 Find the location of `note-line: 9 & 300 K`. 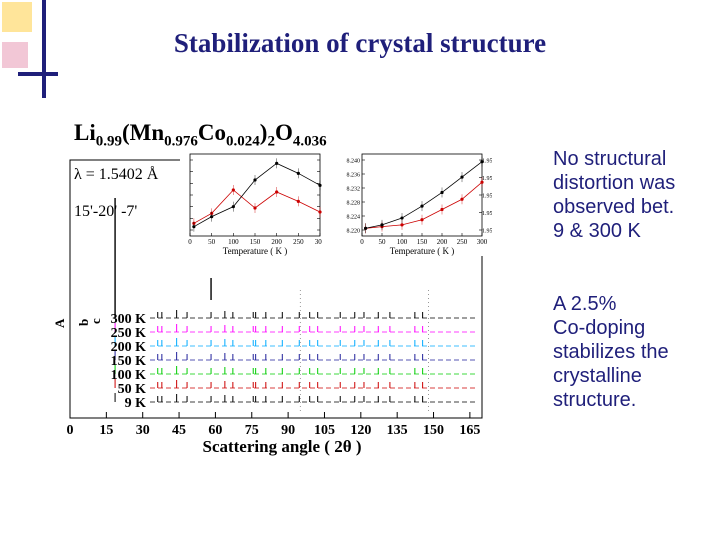

note-line: 9 & 300 K is located at coordinates (597, 231).